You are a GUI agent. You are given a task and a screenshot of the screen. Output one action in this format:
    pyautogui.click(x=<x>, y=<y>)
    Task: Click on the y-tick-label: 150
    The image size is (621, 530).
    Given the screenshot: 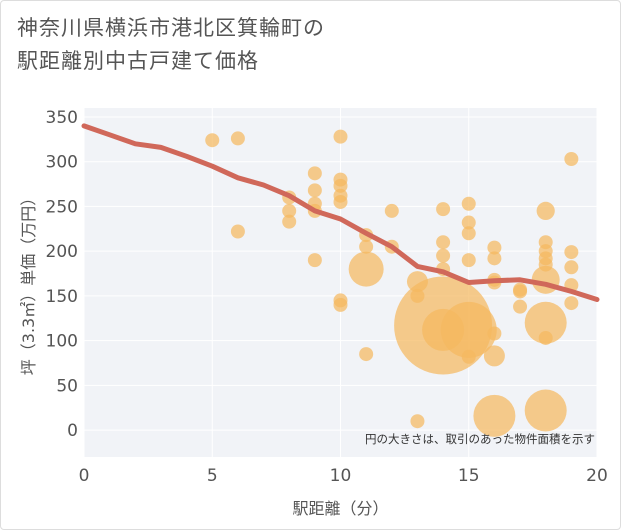 What is the action you would take?
    pyautogui.click(x=62, y=297)
    